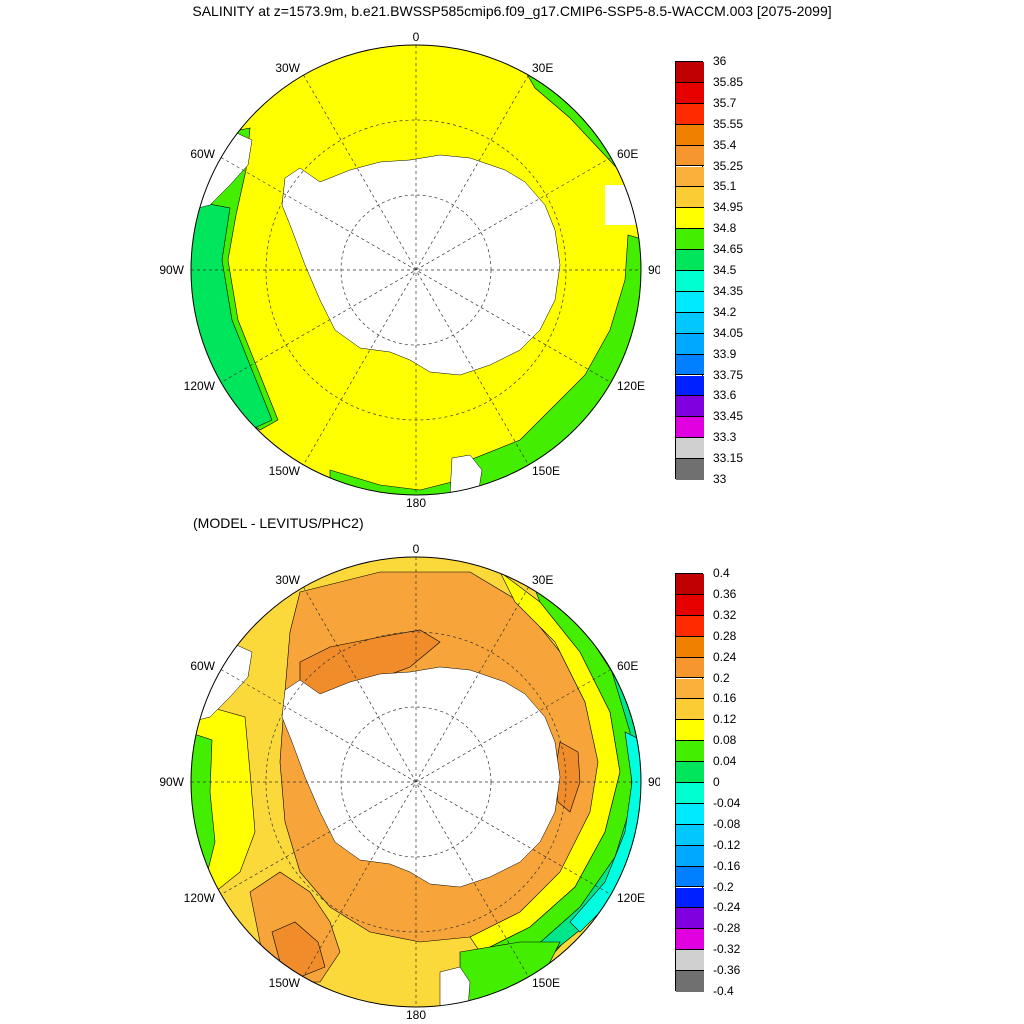 The image size is (1024, 1024). Describe the element at coordinates (727, 949) in the screenshot. I see `colorbar-tick-label: -0.32` at that location.